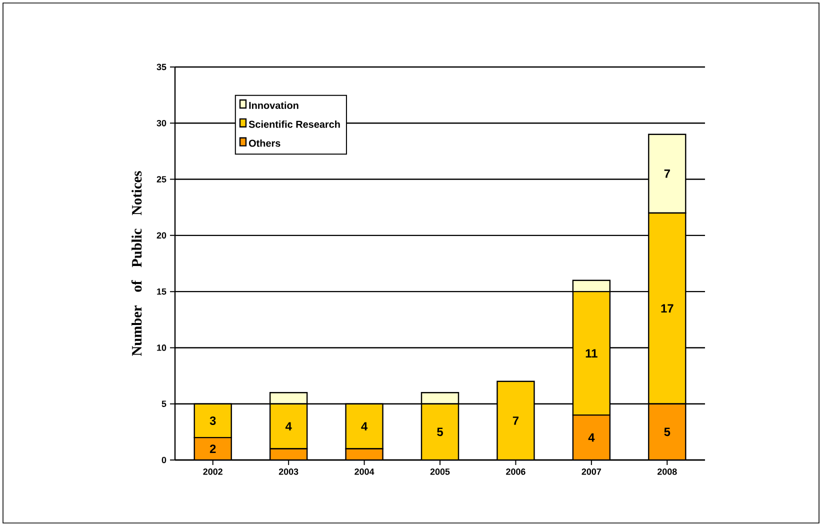 Image resolution: width=822 pixels, height=526 pixels. Describe the element at coordinates (164, 460) in the screenshot. I see `y-tick-label: 0` at that location.